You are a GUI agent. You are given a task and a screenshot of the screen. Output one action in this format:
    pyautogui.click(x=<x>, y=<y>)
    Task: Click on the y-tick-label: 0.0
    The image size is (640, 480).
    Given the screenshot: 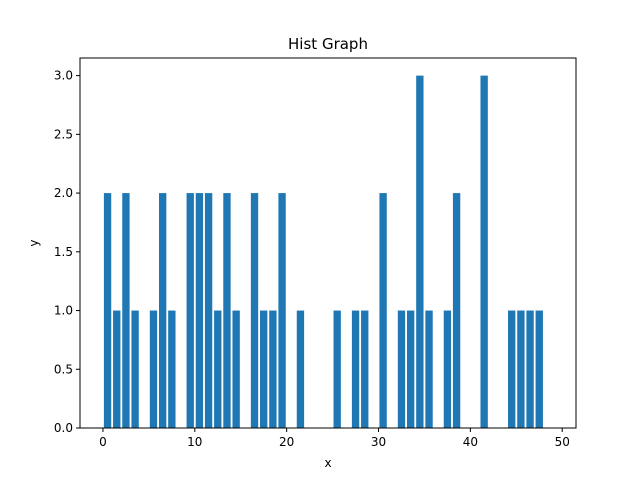 What is the action you would take?
    pyautogui.click(x=63, y=428)
    